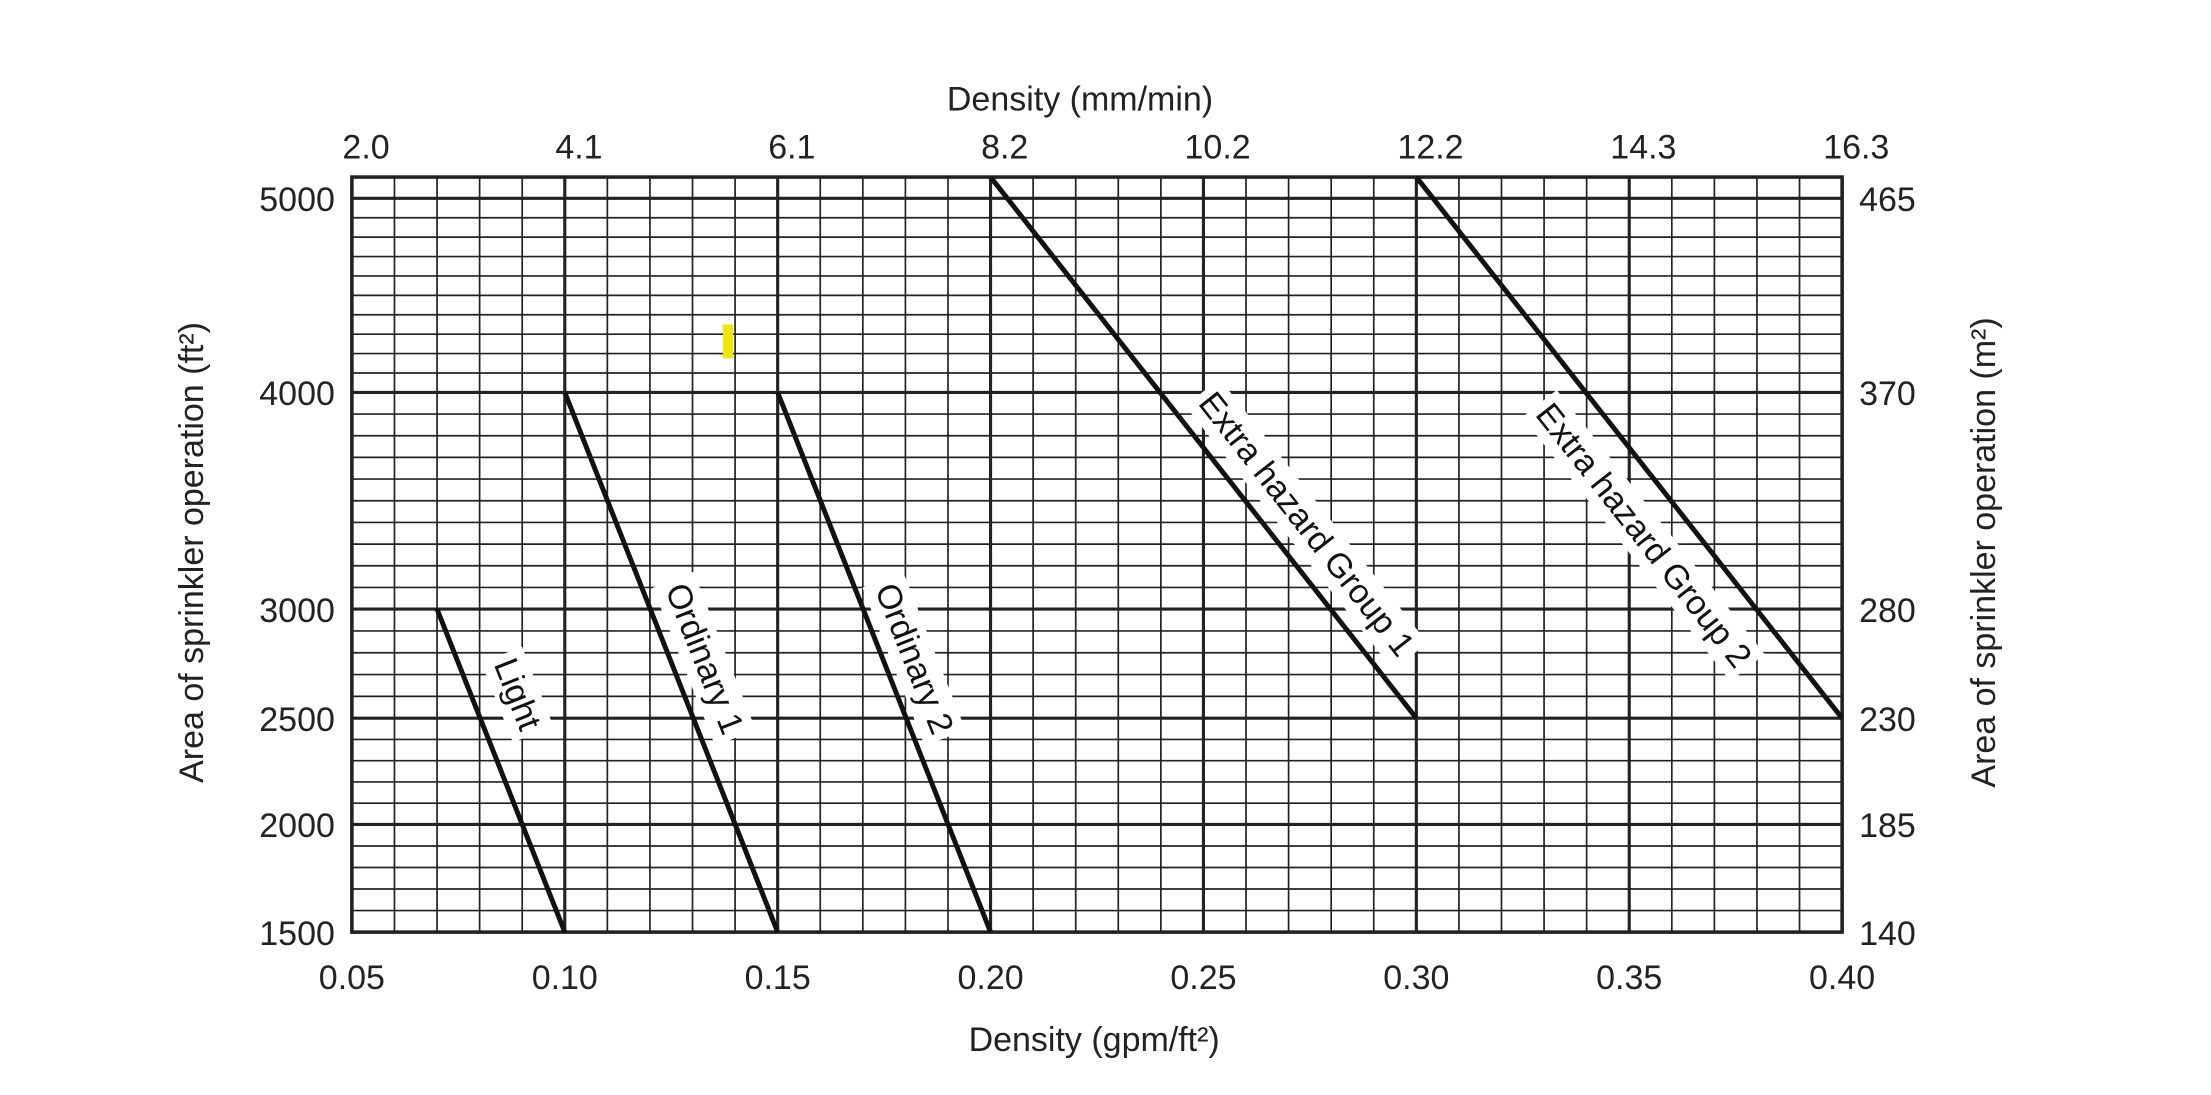  Describe the element at coordinates (1984, 552) in the screenshot. I see `right-y-axis-label: Area of sprinkler operation (m²)` at that location.